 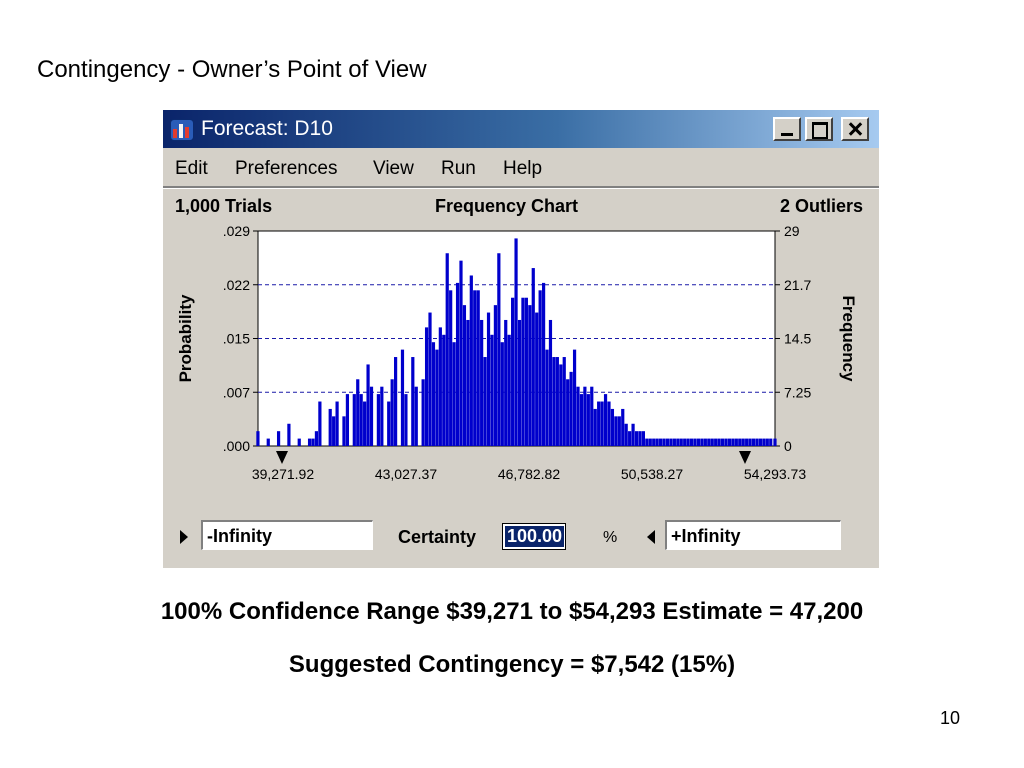 I want to click on y-tick-label-right: 29, so click(x=792, y=231).